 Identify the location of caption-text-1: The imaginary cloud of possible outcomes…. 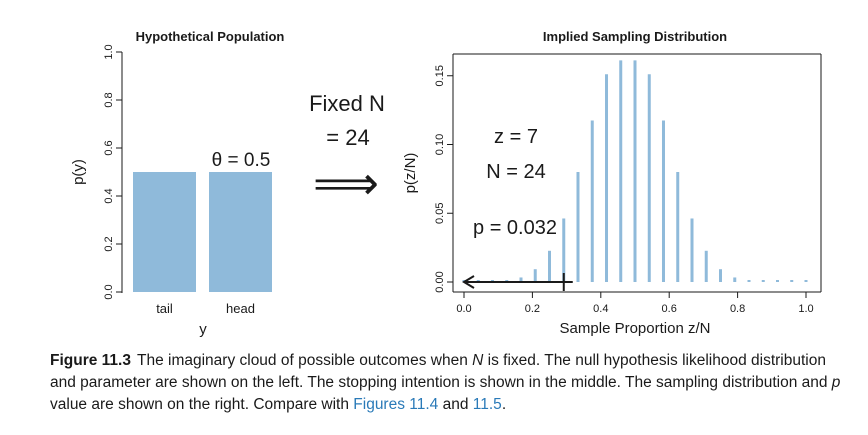
(304, 360).